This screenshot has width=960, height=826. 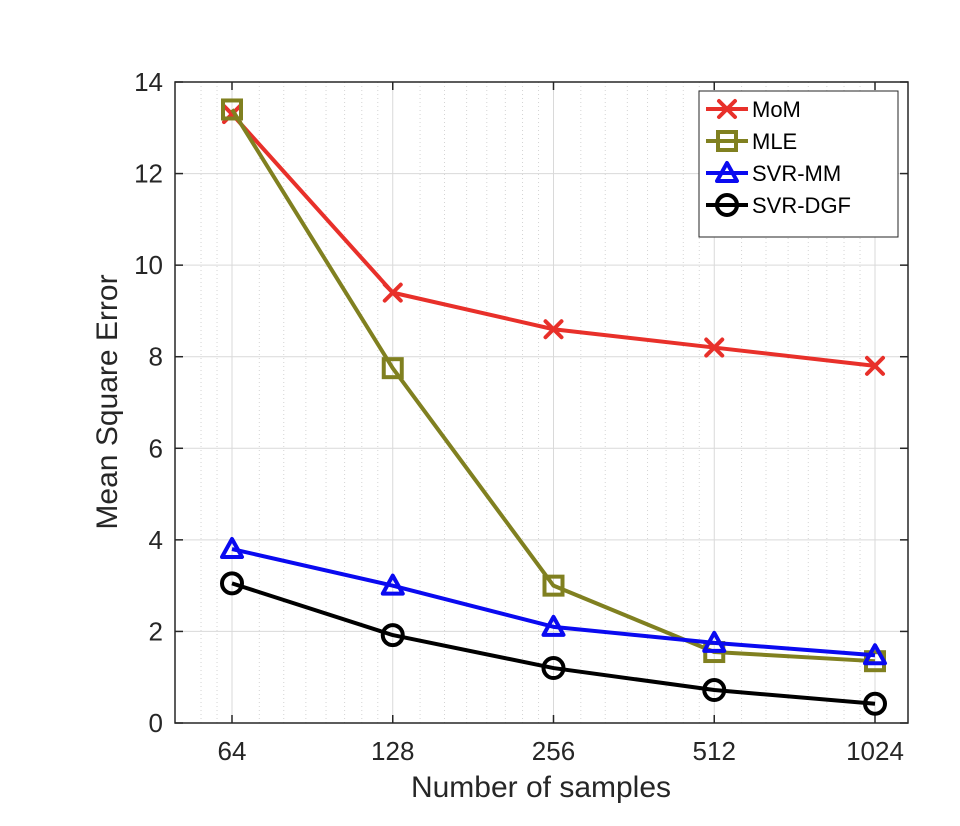 I want to click on legend-marker-svr-dgf, so click(x=727, y=205).